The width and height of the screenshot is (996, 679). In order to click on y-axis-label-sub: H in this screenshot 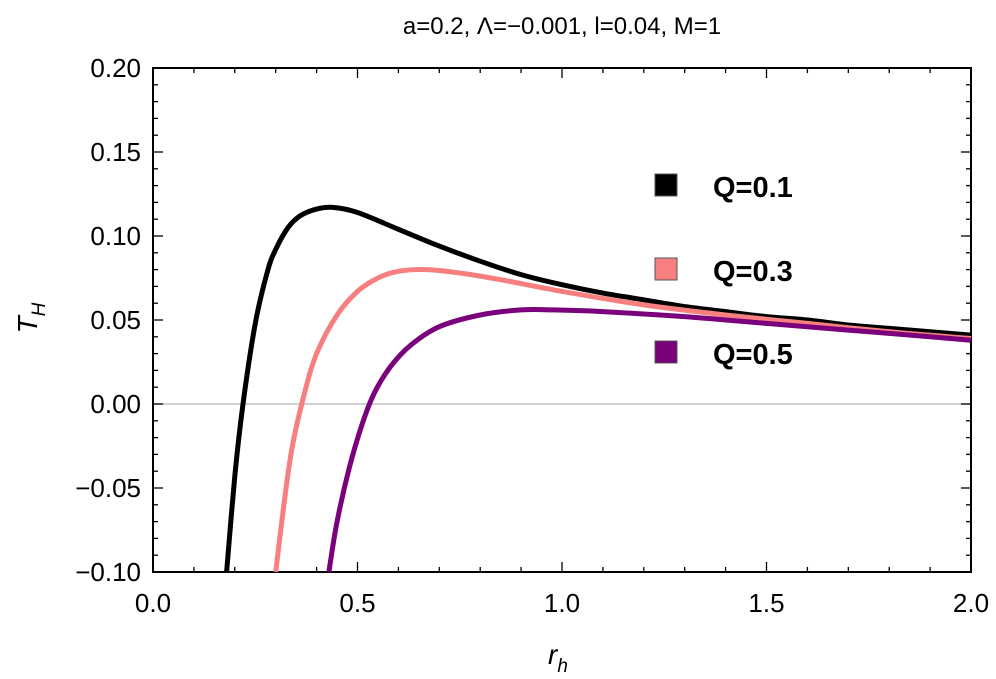, I will do `click(39, 309)`.